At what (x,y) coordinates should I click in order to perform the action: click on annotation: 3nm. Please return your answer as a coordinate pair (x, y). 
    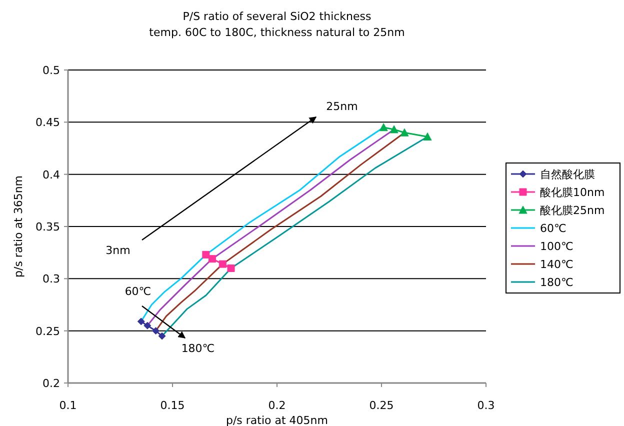
    Looking at the image, I should click on (118, 250).